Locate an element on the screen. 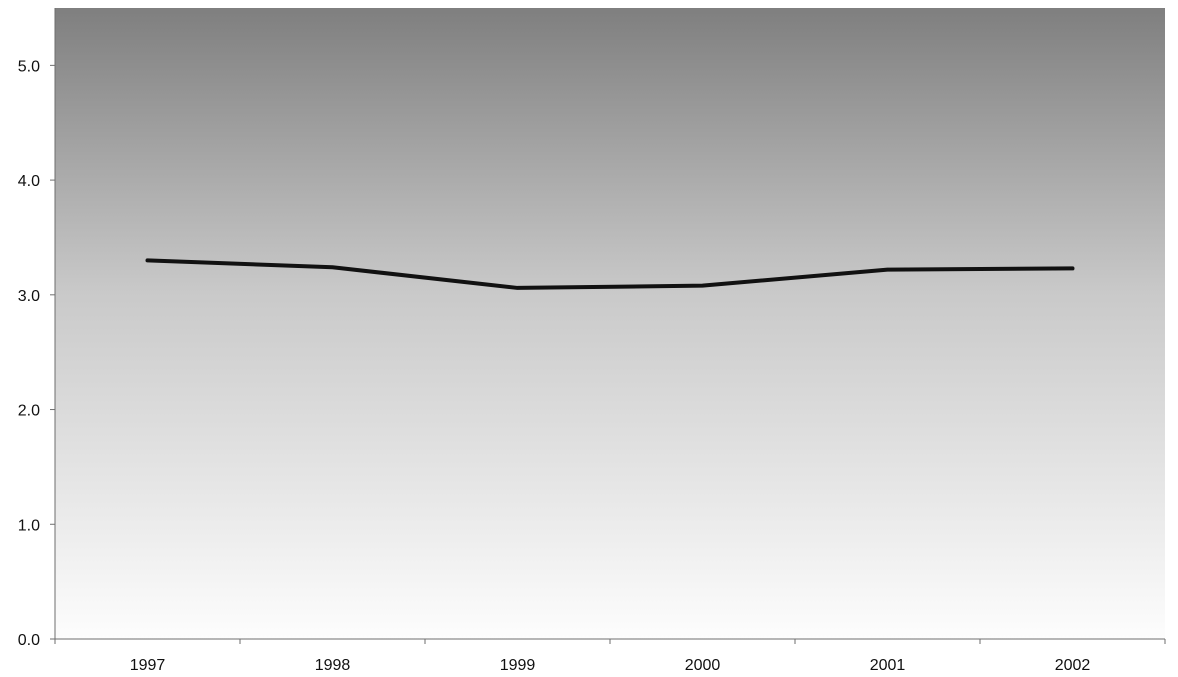 The width and height of the screenshot is (1178, 677). y-axis: 0.0 1.0 2.0 3.0 4.0 5.0 is located at coordinates (37, 328).